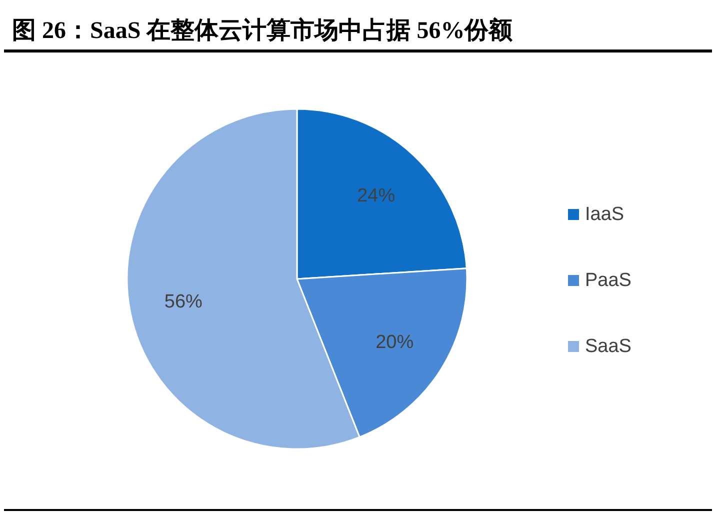 The image size is (716, 518). What do you see at coordinates (395, 342) in the screenshot?
I see `data-label: 20%` at bounding box center [395, 342].